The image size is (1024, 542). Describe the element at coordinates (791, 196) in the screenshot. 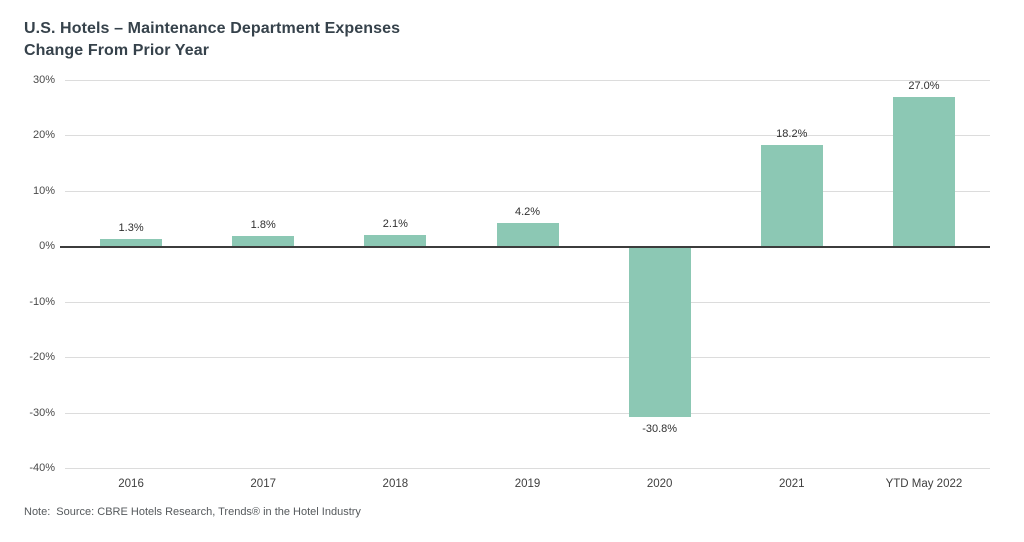

I see `bar-2021` at that location.